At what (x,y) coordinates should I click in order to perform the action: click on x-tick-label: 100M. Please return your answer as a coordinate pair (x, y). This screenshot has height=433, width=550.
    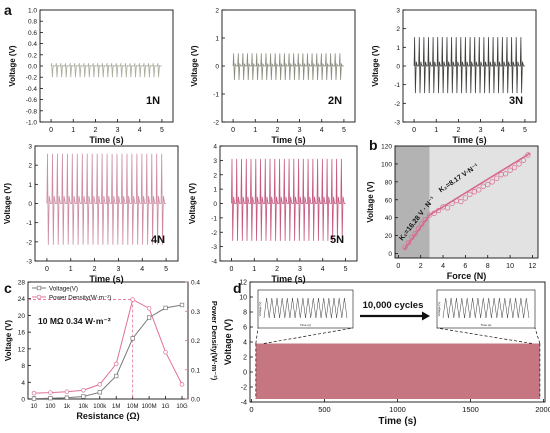
    Looking at the image, I should click on (149, 407).